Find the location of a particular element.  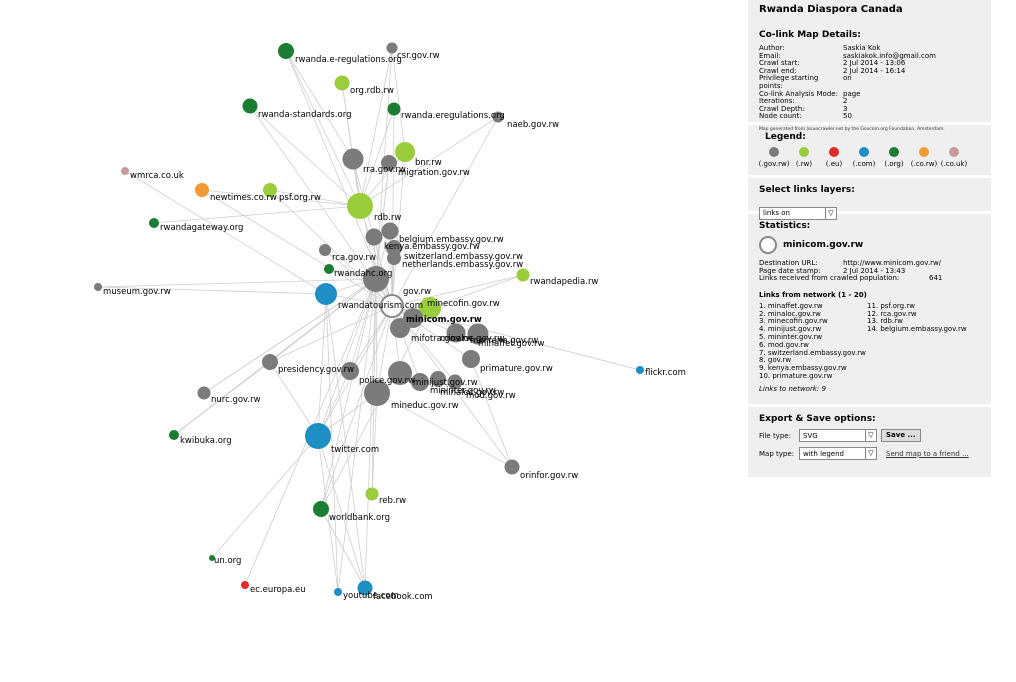

graph-node-rwanda-standards is located at coordinates (250, 106).